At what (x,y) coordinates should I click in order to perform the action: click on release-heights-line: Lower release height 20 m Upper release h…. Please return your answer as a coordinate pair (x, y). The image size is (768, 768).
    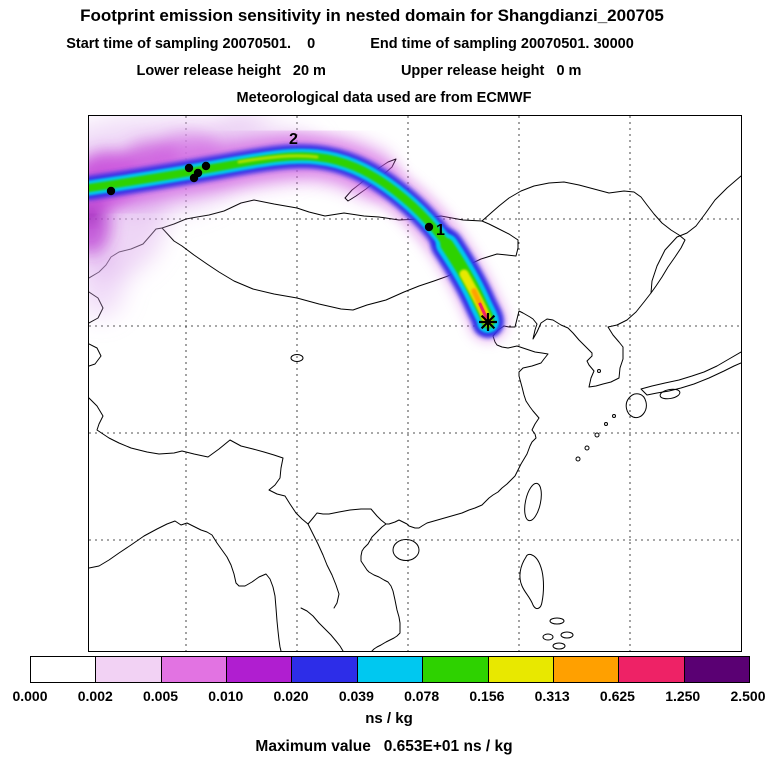
    Looking at the image, I should click on (371, 71).